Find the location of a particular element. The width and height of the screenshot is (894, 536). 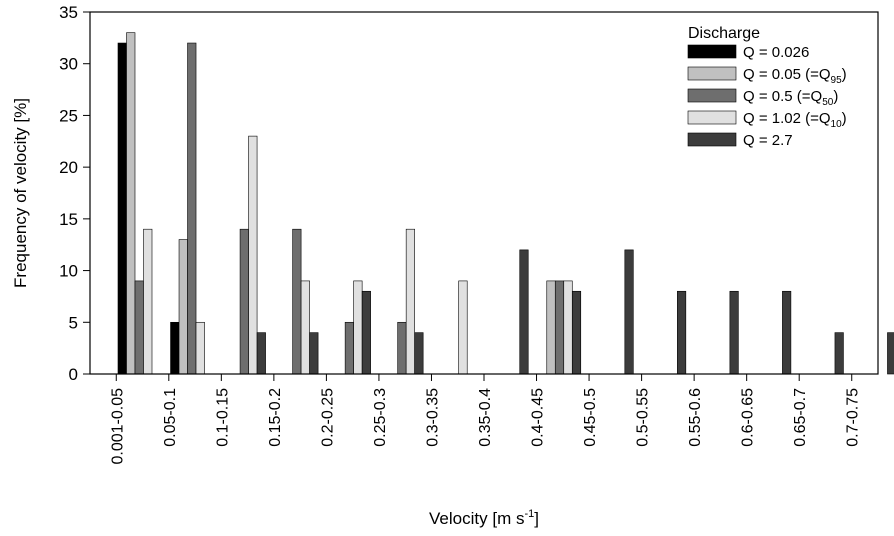

y-tick-label: 25 is located at coordinates (68, 115).